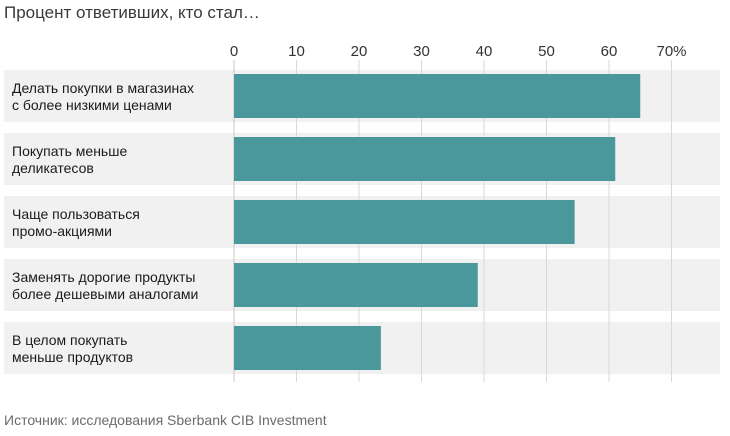 This screenshot has height=436, width=730. Describe the element at coordinates (72, 357) in the screenshot. I see `category-label-line: меньше продуктов` at that location.